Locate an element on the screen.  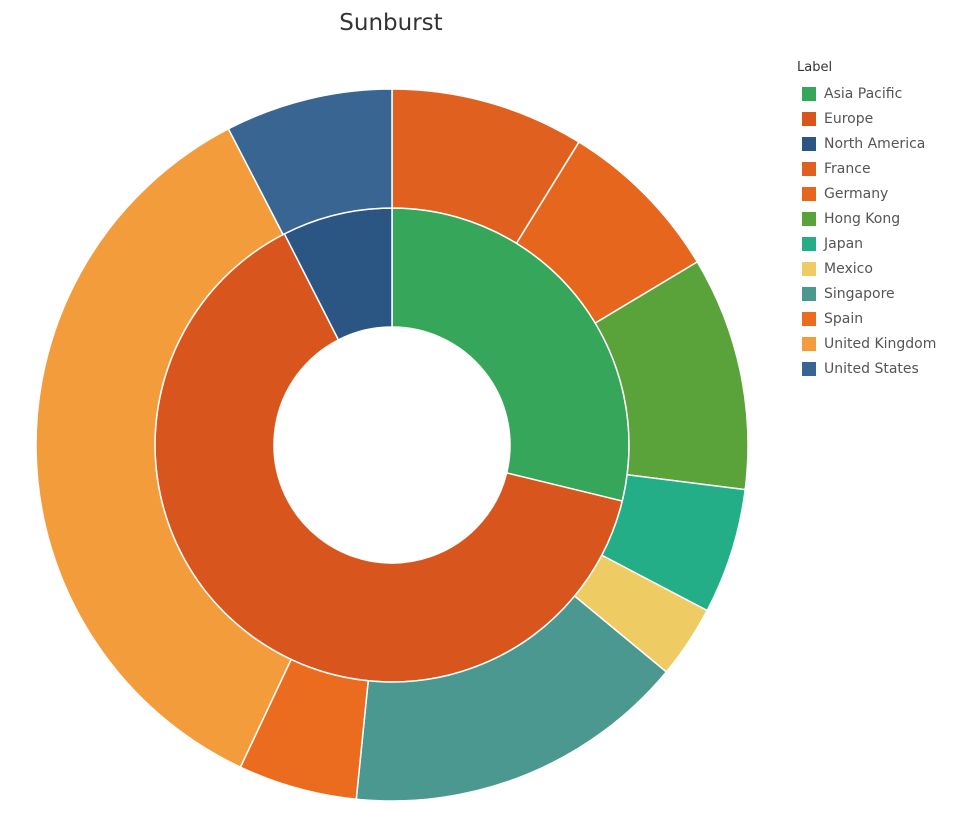
legend-item-hong-kong: Hong Kong is located at coordinates (866, 218).